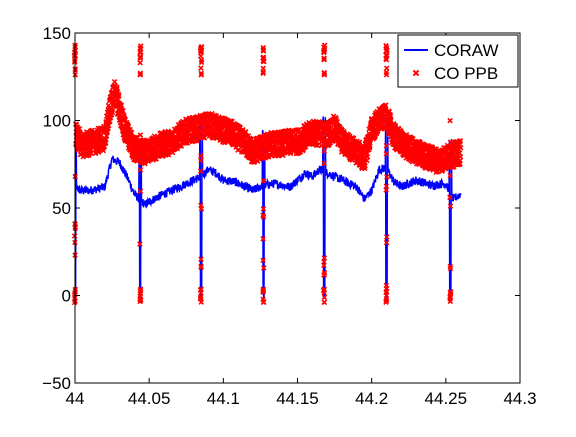 This screenshot has height=437, width=576. I want to click on legend-box, so click(458, 61).